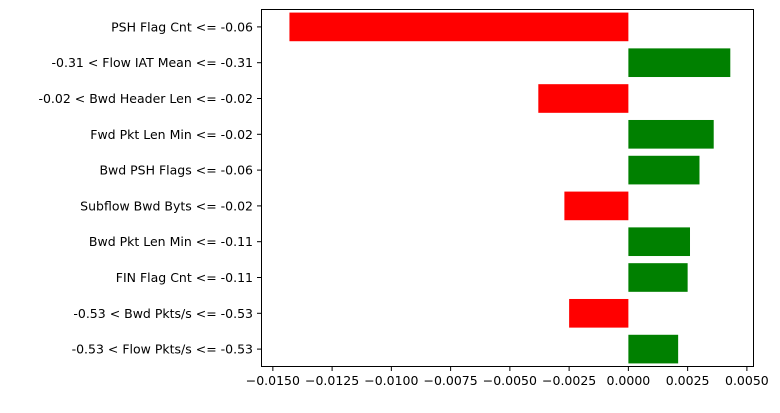 This screenshot has height=413, width=780. What do you see at coordinates (747, 380) in the screenshot?
I see `x-tick-label: 0.0050` at bounding box center [747, 380].